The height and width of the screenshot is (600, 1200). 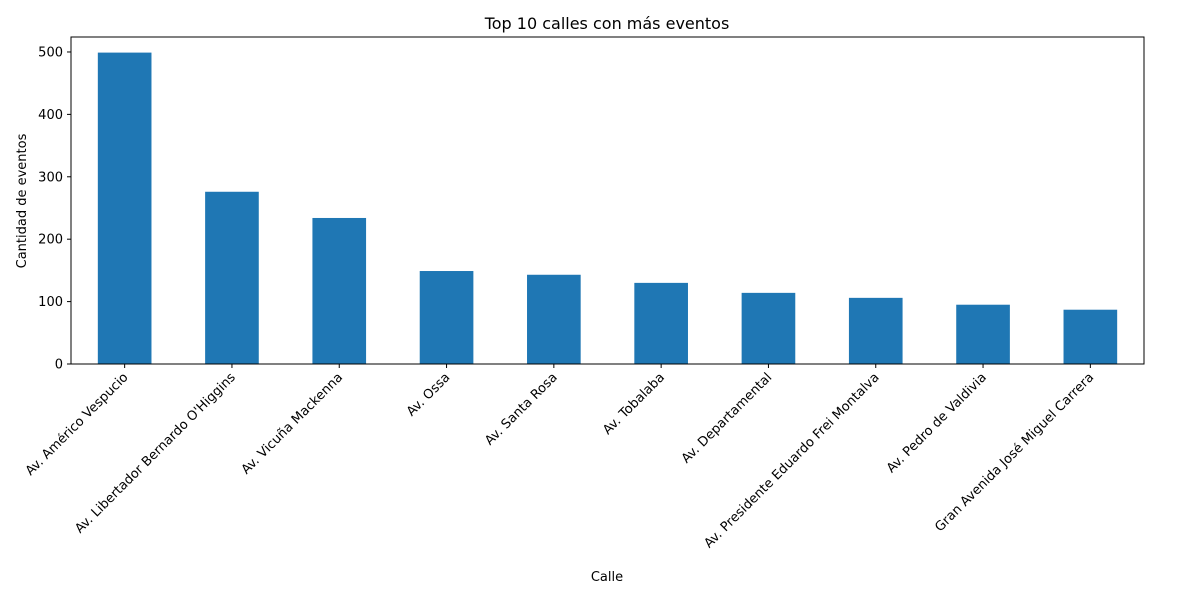 What do you see at coordinates (634, 404) in the screenshot?
I see `x-tick-label: Av. Tobalaba` at bounding box center [634, 404].